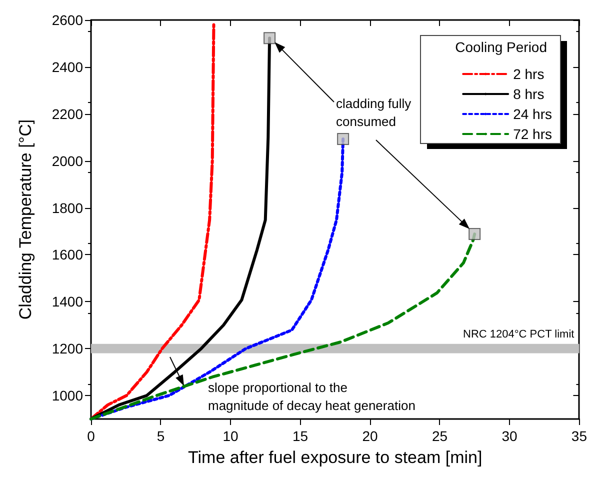  I want to click on legend-label: 8 hrs, so click(528, 94).